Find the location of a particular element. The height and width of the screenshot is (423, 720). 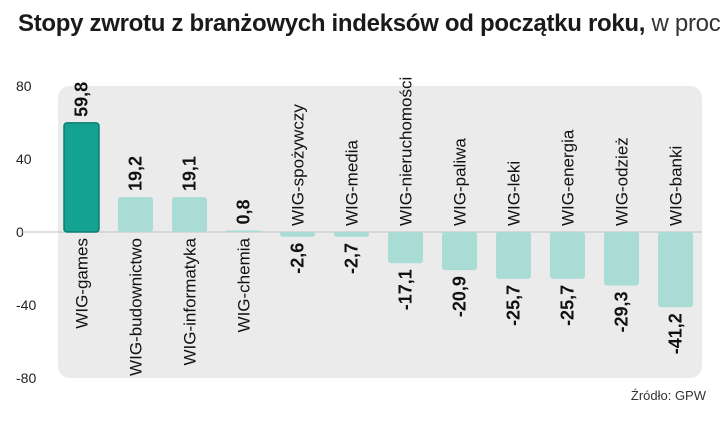

category-label: WIG-nieruchomości is located at coordinates (406, 151).